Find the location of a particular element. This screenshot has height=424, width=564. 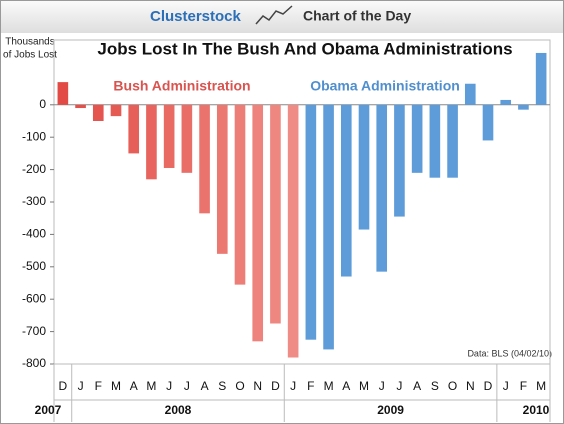

annotation: Bush Administration is located at coordinates (181, 86).